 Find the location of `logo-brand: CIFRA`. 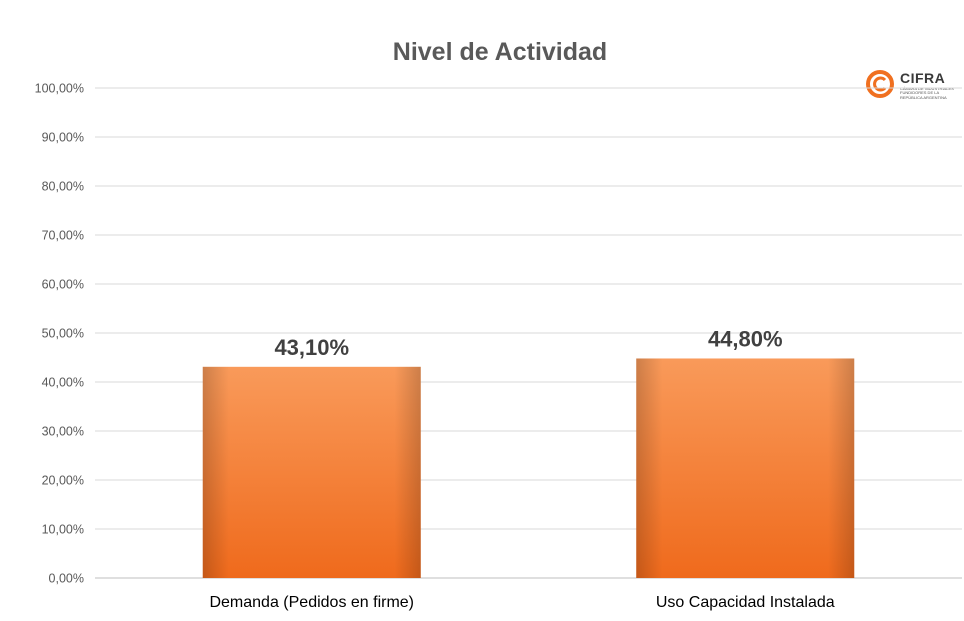

logo-brand: CIFRA is located at coordinates (923, 78).